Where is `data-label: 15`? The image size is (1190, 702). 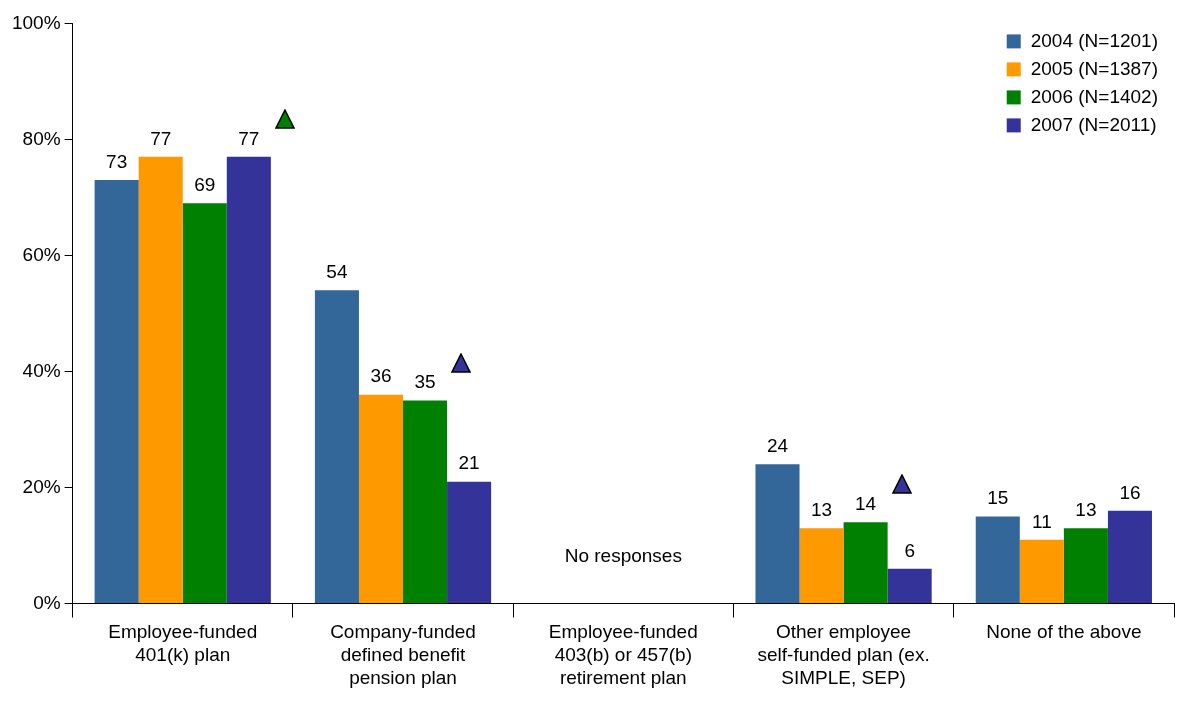 data-label: 15 is located at coordinates (998, 498).